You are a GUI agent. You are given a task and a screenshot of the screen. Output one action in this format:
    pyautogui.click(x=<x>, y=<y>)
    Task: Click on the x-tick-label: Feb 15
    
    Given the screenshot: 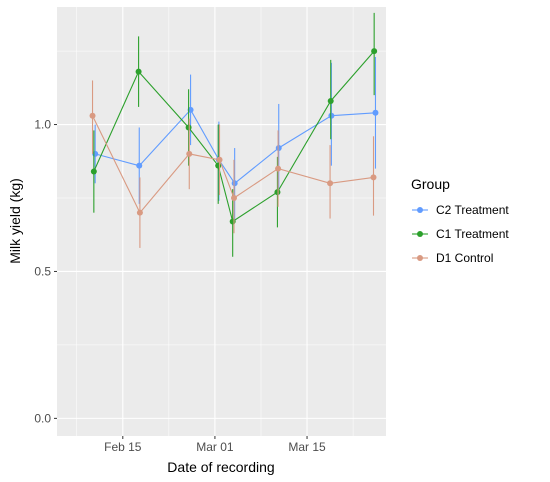 What is the action you would take?
    pyautogui.click(x=123, y=447)
    